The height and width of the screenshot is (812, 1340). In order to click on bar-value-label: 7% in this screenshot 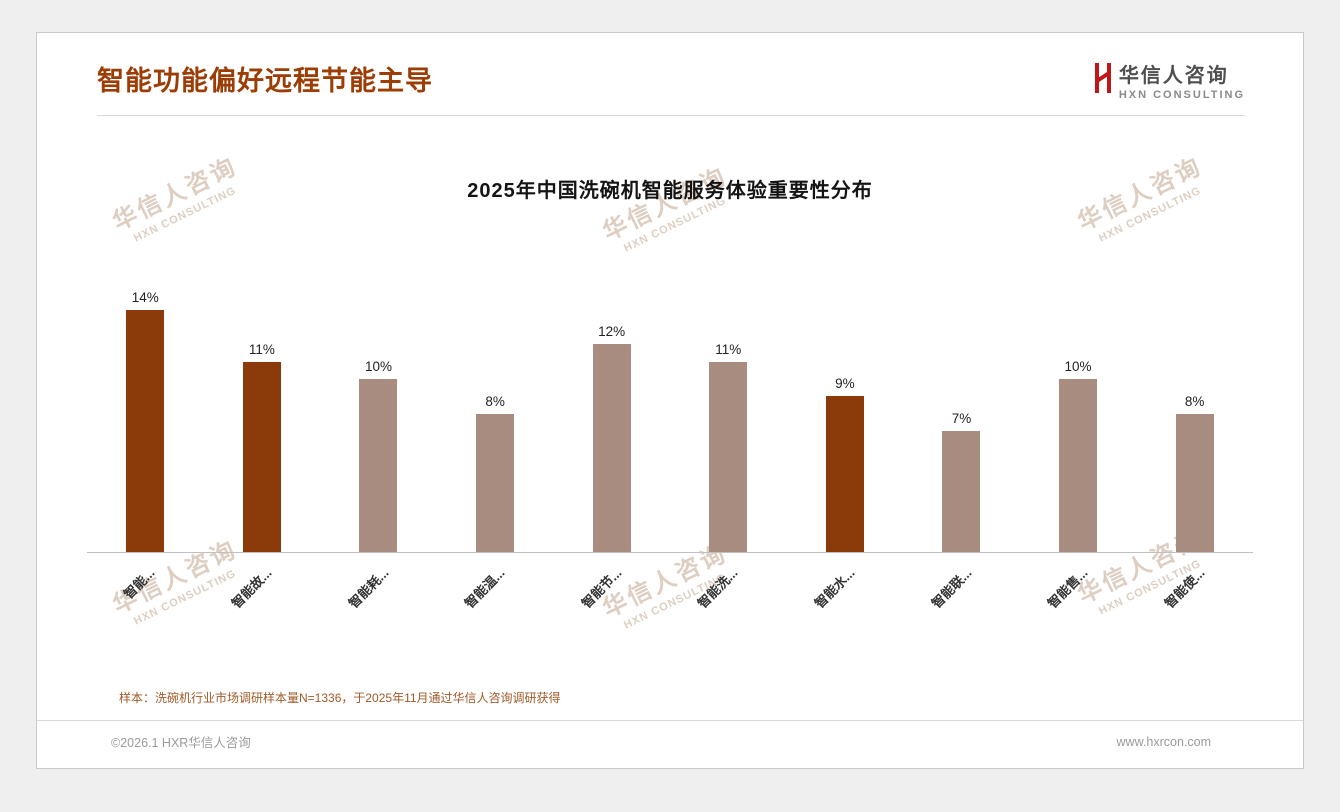, I will do `click(961, 418)`.